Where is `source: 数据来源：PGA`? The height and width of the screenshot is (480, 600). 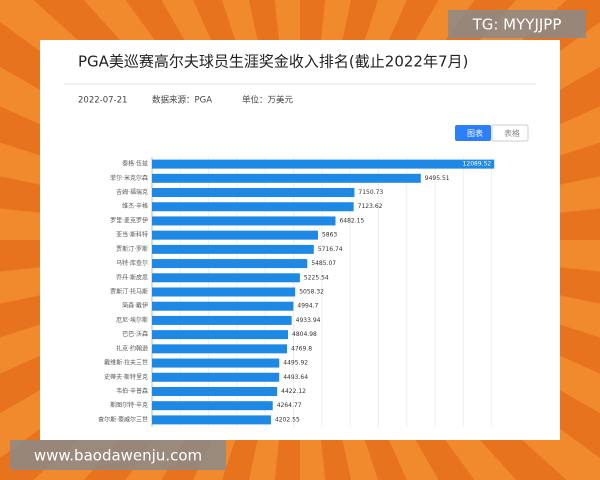
source: 数据来源：PGA is located at coordinates (182, 100).